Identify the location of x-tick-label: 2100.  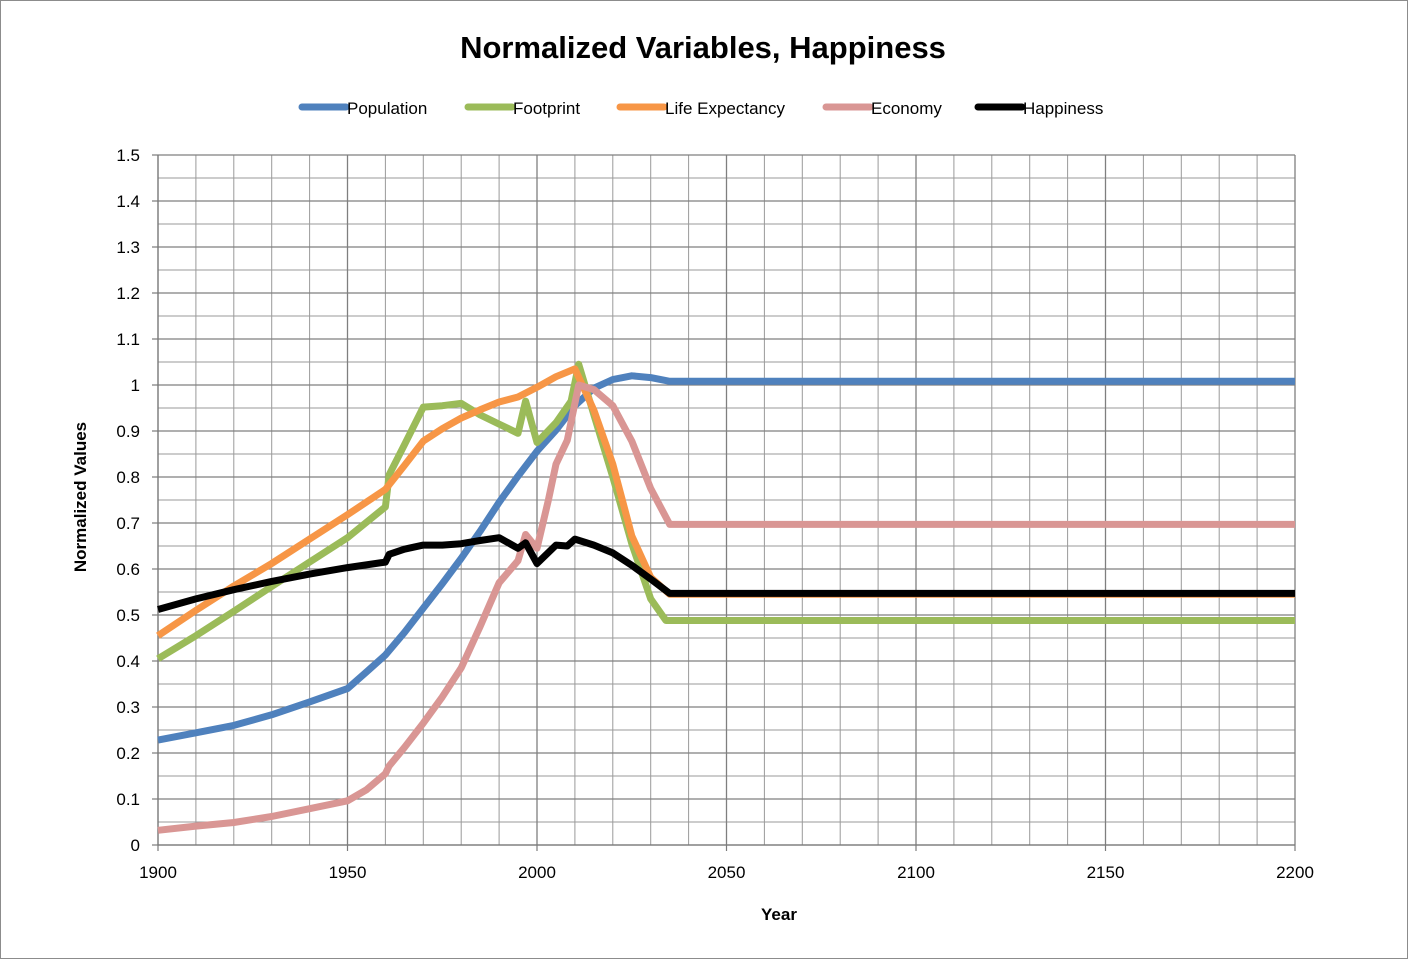
(916, 872).